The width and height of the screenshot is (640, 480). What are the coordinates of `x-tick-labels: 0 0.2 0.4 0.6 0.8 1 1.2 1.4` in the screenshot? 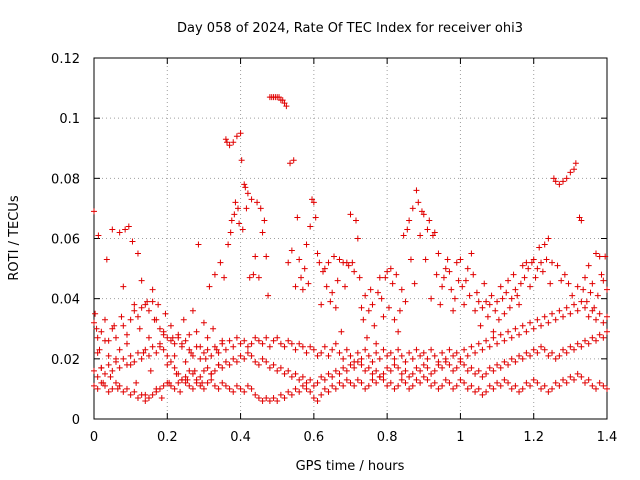 It's located at (353, 437).